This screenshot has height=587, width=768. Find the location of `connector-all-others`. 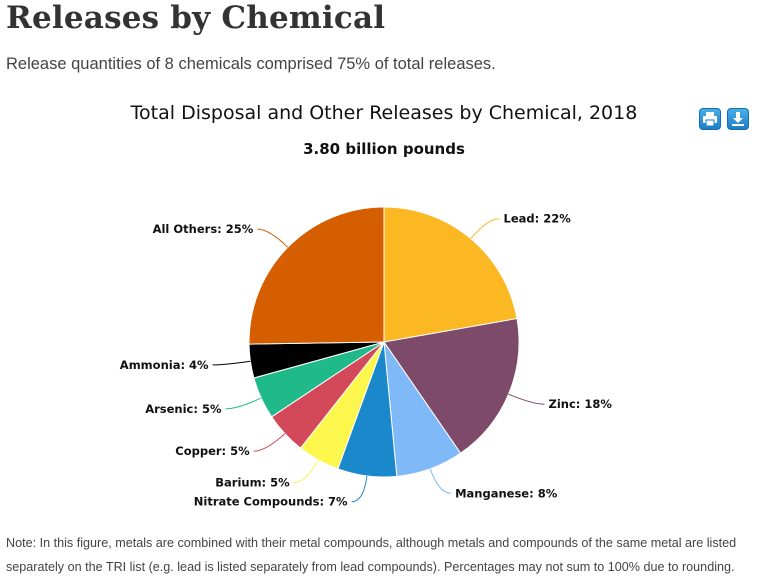

connector-all-others is located at coordinates (273, 238).